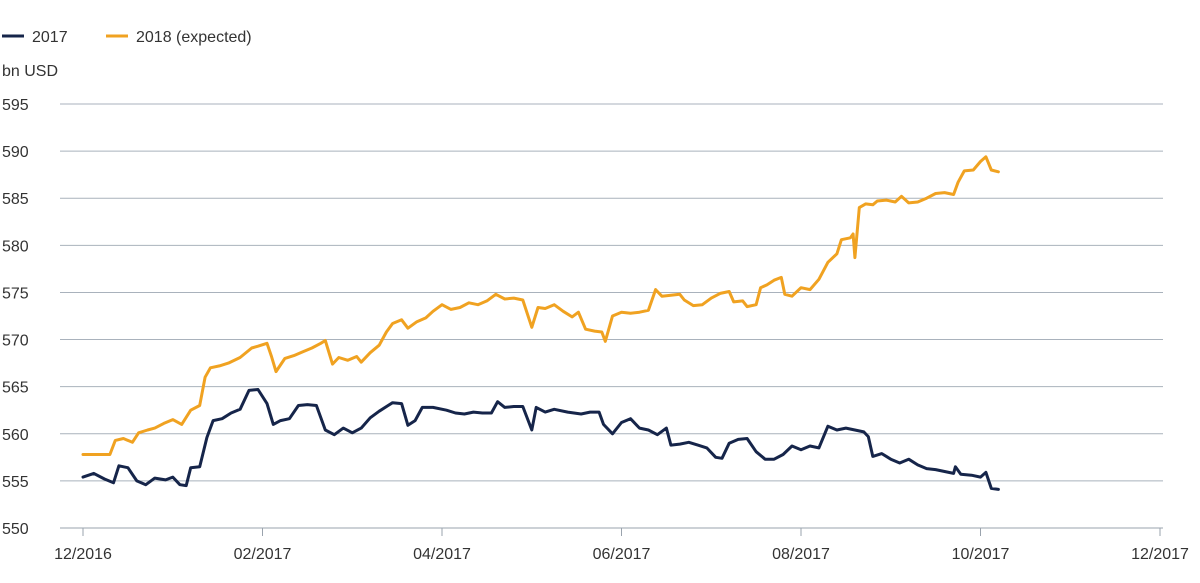 Image resolution: width=1200 pixels, height=583 pixels. Describe the element at coordinates (15, 246) in the screenshot. I see `y-tick-label-580: 580` at that location.